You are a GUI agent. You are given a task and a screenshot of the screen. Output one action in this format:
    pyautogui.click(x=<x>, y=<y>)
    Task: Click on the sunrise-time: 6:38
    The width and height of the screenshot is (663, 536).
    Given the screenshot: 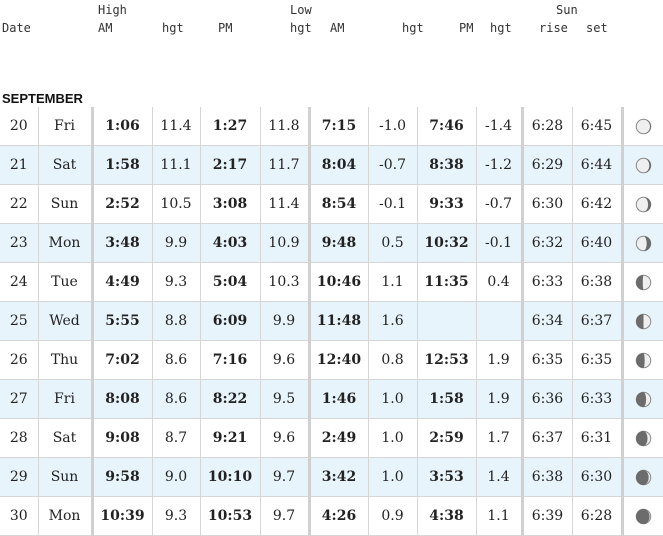 What is the action you would take?
    pyautogui.click(x=546, y=477)
    